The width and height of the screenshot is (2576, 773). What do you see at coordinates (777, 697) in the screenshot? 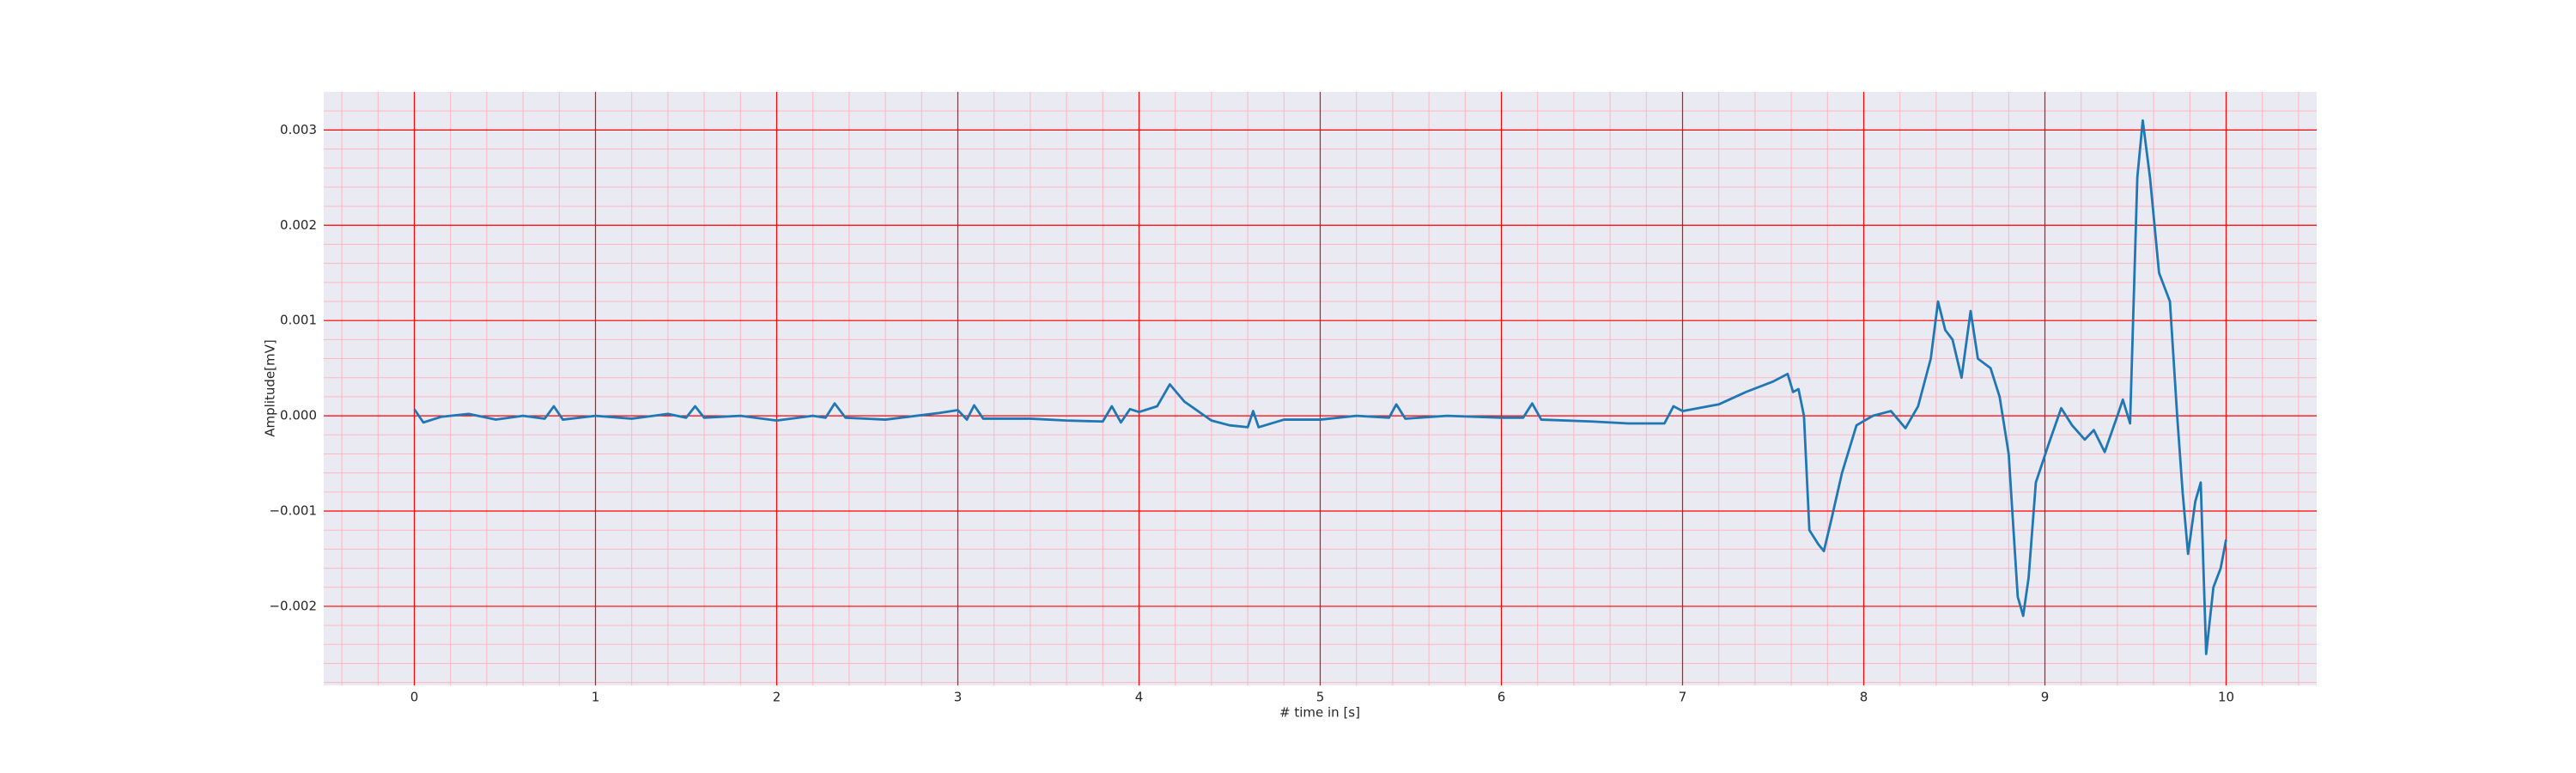
I see `x-tick-label: 2` at bounding box center [777, 697].